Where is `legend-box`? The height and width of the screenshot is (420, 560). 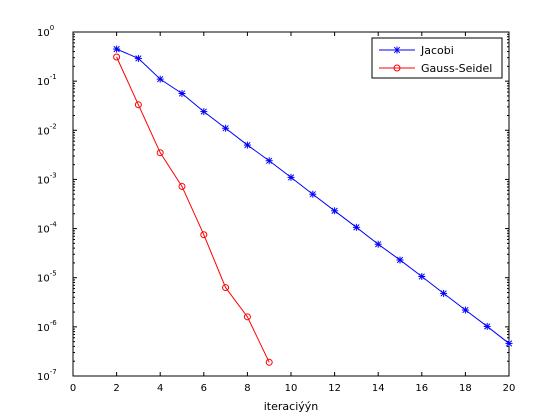 legend-box is located at coordinates (437, 58).